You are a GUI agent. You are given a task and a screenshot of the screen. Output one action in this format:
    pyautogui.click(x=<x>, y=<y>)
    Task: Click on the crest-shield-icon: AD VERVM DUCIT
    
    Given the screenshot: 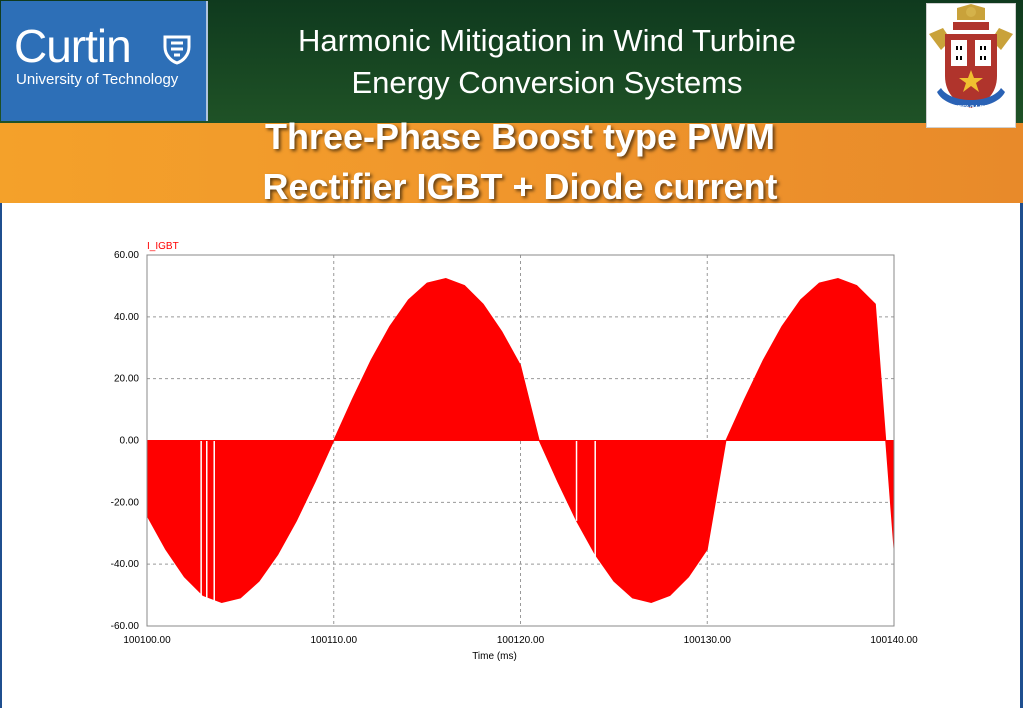 What is the action you would take?
    pyautogui.click(x=971, y=58)
    